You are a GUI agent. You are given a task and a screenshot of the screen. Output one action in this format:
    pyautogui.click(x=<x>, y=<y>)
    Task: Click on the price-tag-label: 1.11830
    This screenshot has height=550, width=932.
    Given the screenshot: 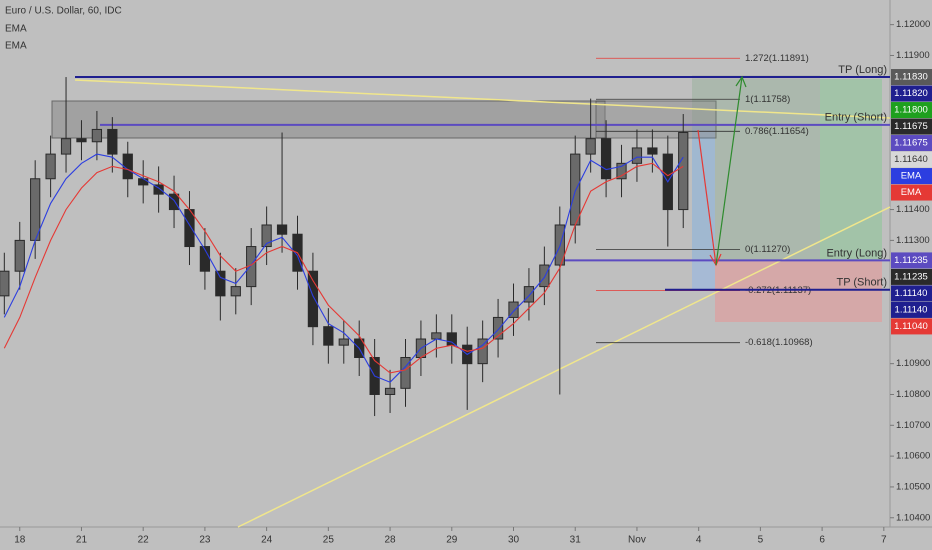 What is the action you would take?
    pyautogui.click(x=911, y=77)
    